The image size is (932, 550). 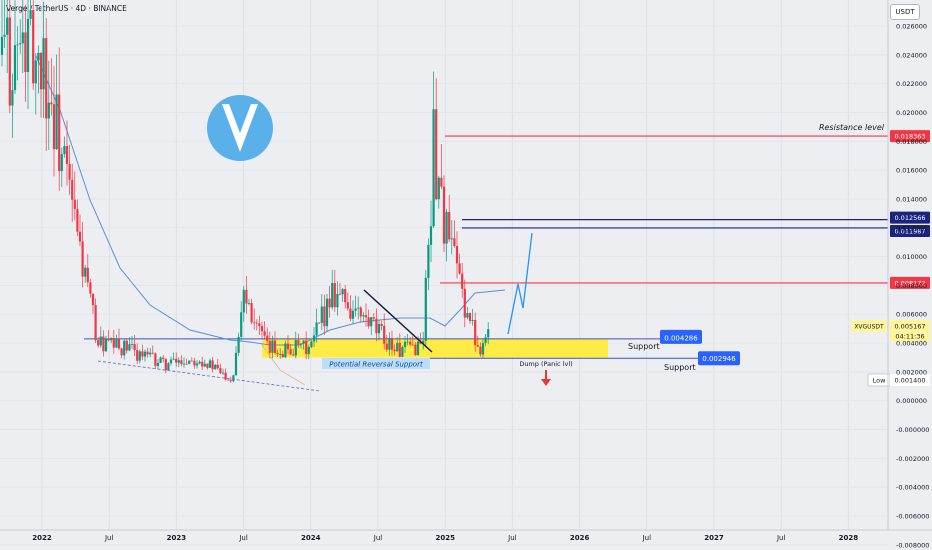 What do you see at coordinates (869, 327) in the screenshot?
I see `symbol-tag: XVGUSDT` at bounding box center [869, 327].